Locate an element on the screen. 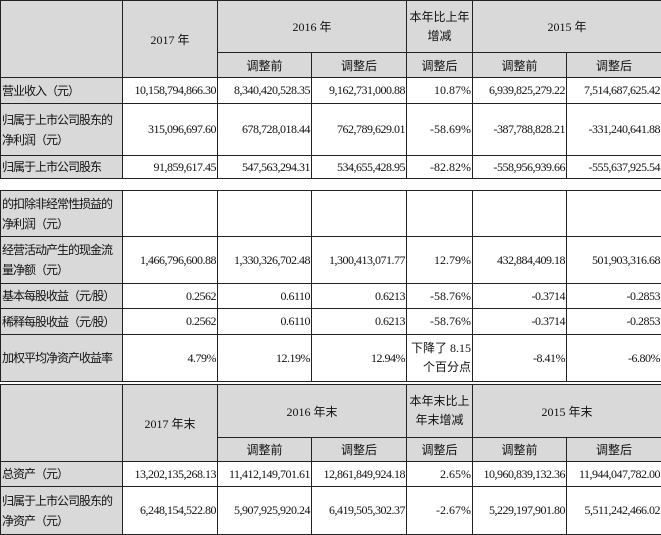 The height and width of the screenshot is (535, 661). value-cell: -6.80% is located at coordinates (614, 358).